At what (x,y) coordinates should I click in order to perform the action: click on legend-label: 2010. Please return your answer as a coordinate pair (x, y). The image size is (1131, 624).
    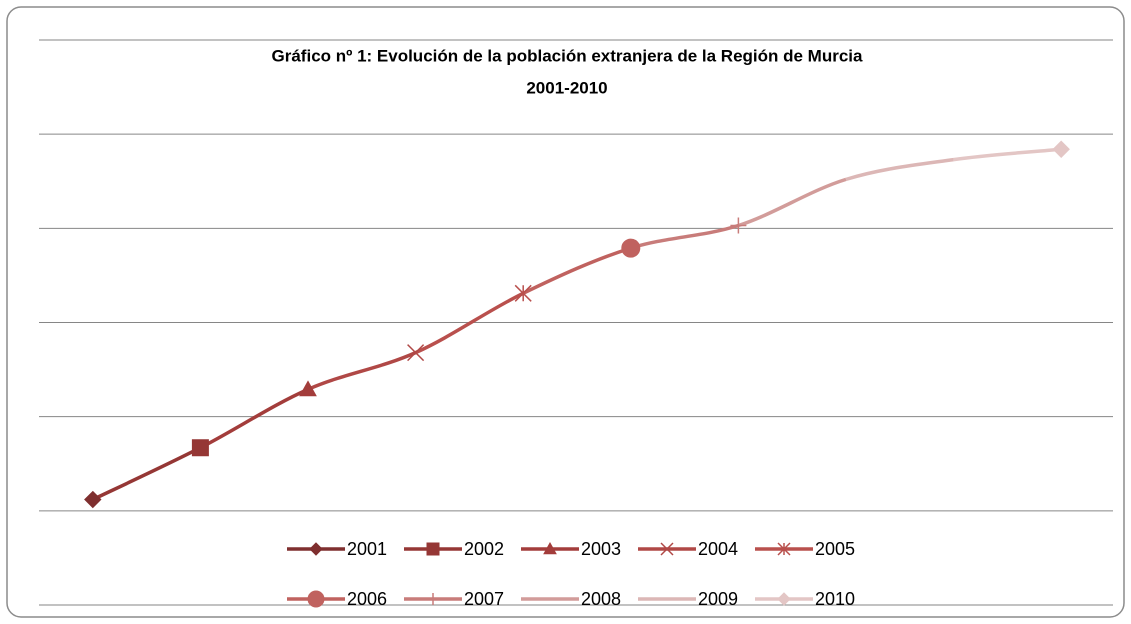
    Looking at the image, I should click on (835, 599).